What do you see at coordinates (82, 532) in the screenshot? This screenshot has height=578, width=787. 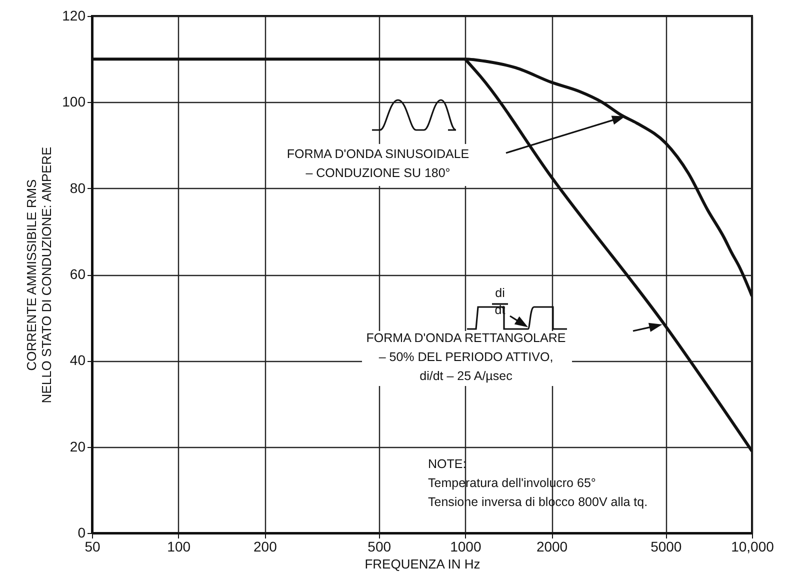 I see `y-tick-label: 0` at bounding box center [82, 532].